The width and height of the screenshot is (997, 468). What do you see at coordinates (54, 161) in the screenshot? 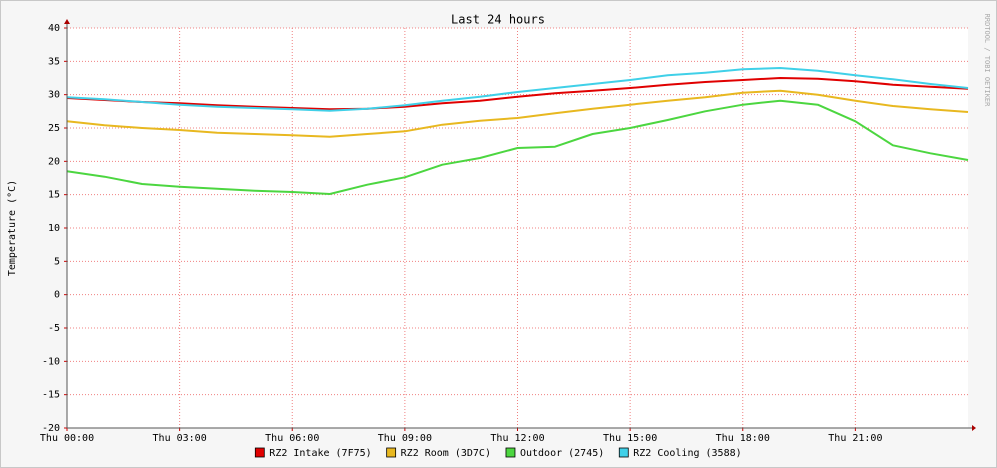
I see `y-tick-label: 20` at bounding box center [54, 161].